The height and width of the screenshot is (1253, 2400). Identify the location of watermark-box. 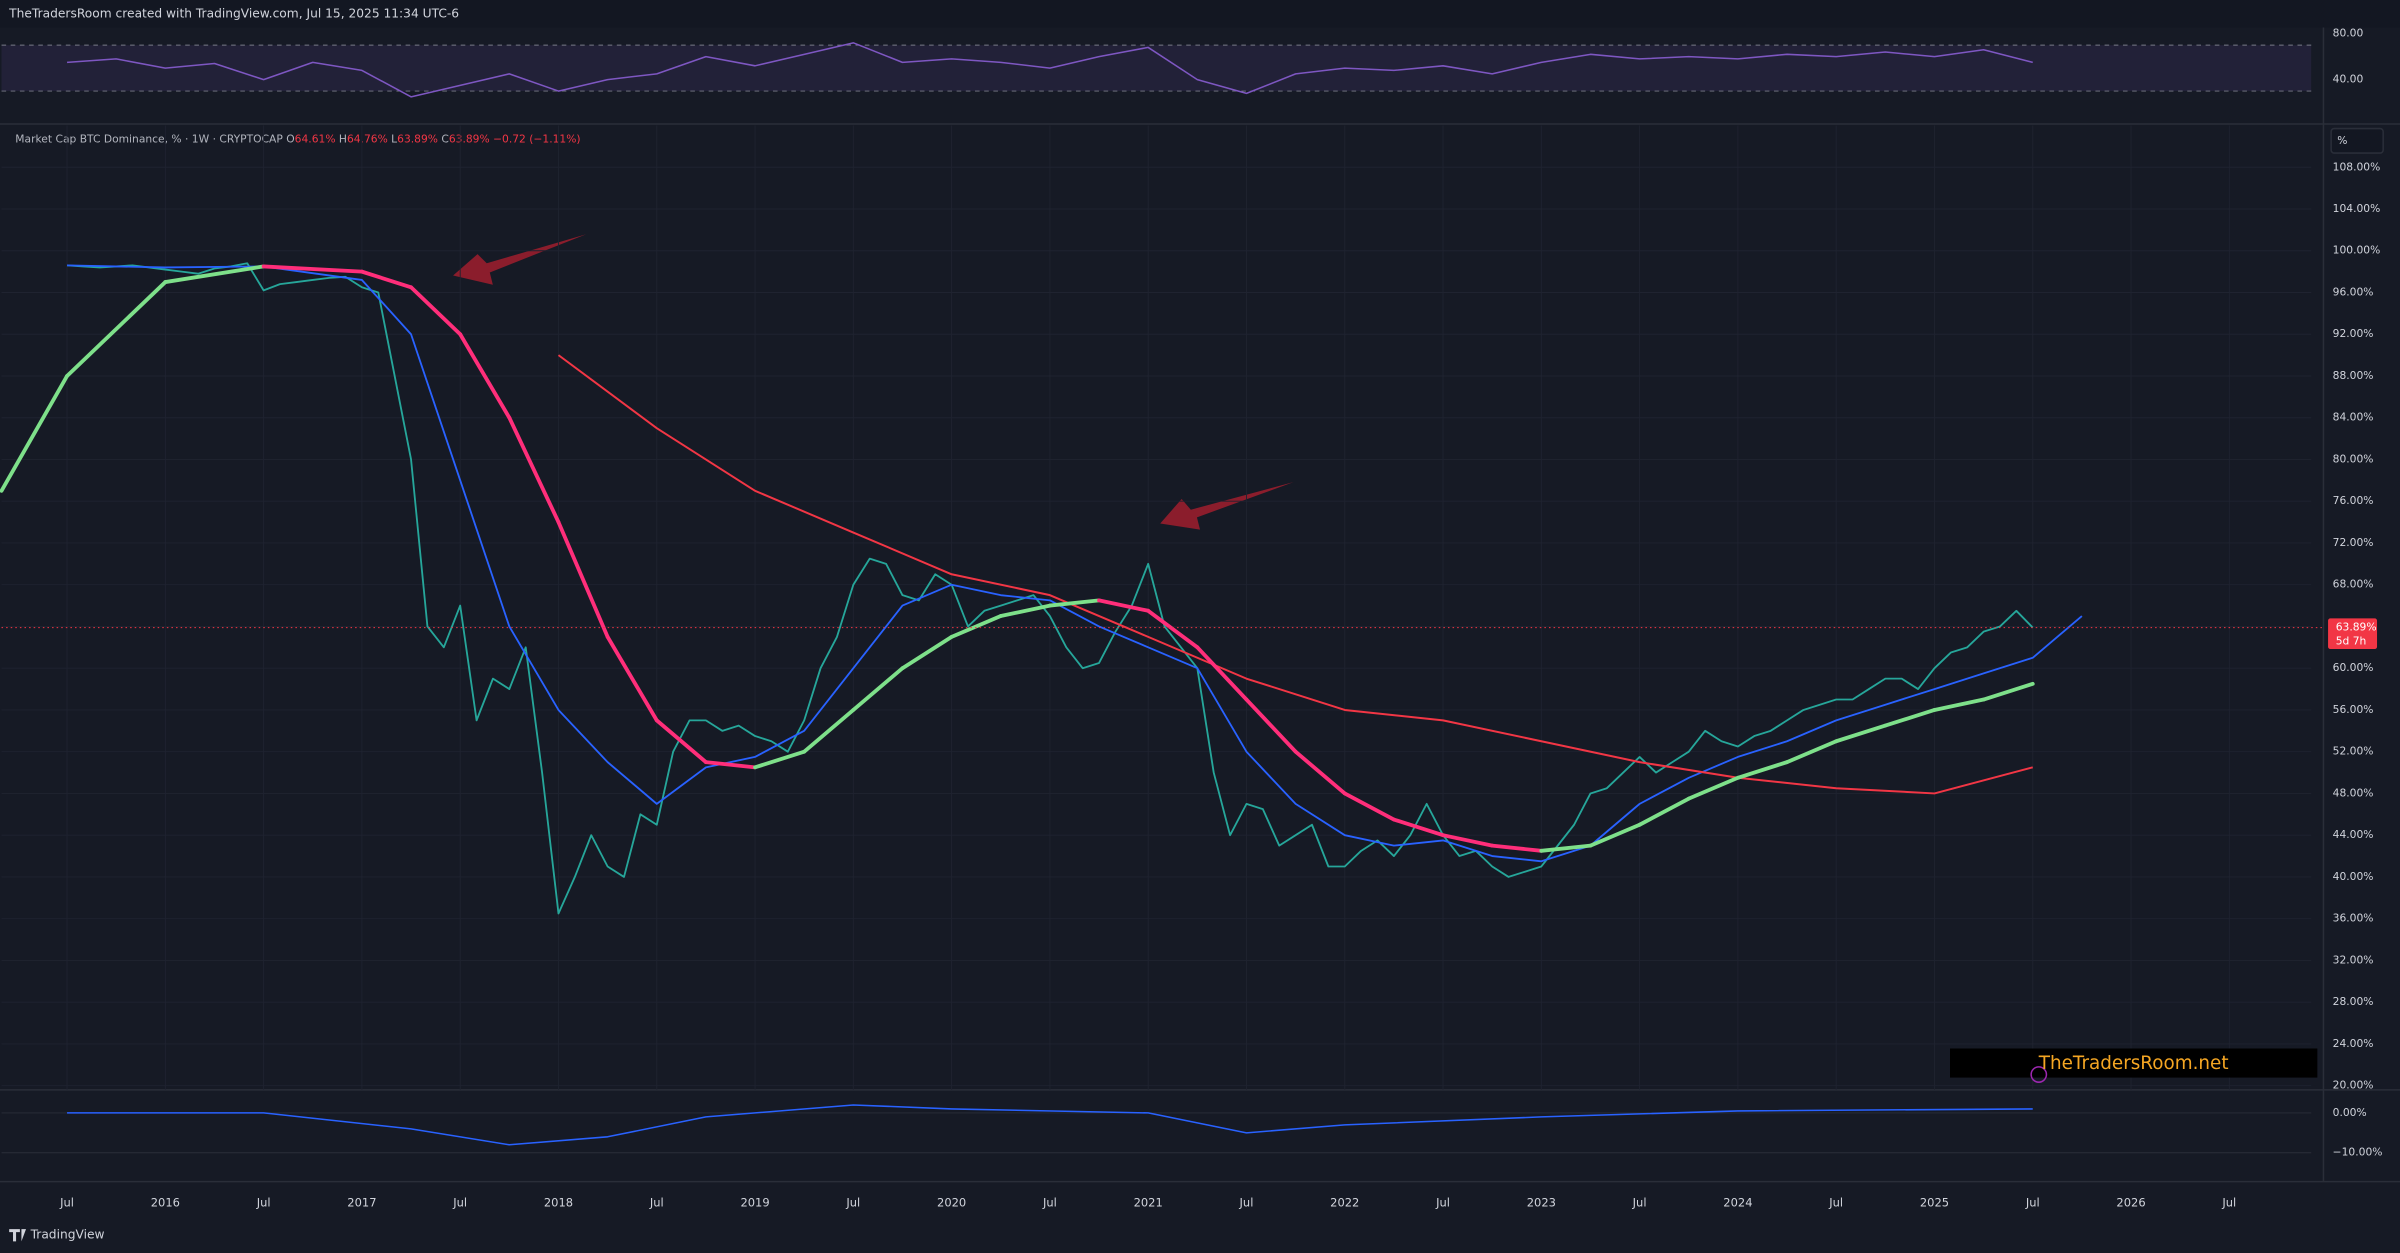
(2134, 1063).